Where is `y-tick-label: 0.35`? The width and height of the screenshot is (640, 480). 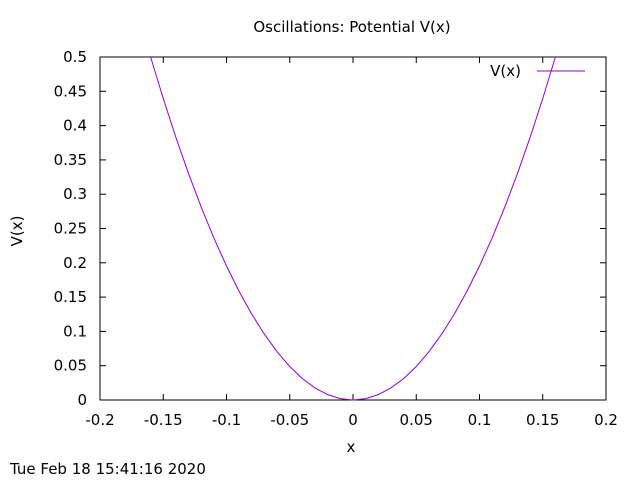 y-tick-label: 0.35 is located at coordinates (70, 160).